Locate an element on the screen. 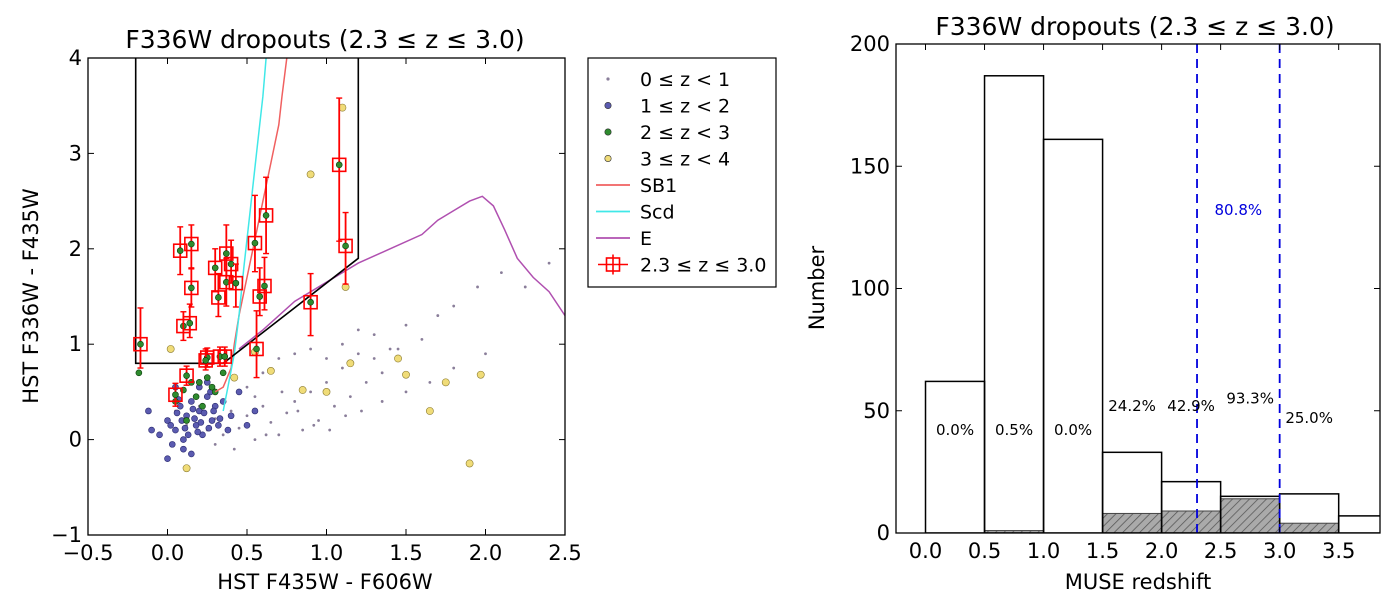  left-chart-title: F336W dropouts (2.3 ≤ z ≤ 3.0) is located at coordinates (324, 39).